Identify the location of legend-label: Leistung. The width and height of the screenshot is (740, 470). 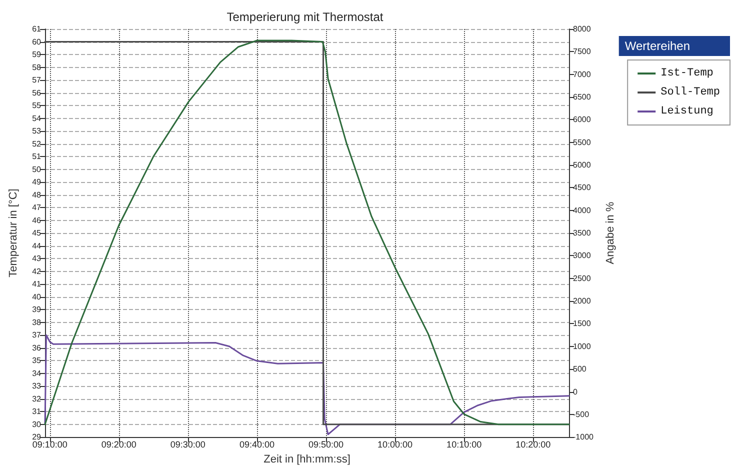
(687, 112).